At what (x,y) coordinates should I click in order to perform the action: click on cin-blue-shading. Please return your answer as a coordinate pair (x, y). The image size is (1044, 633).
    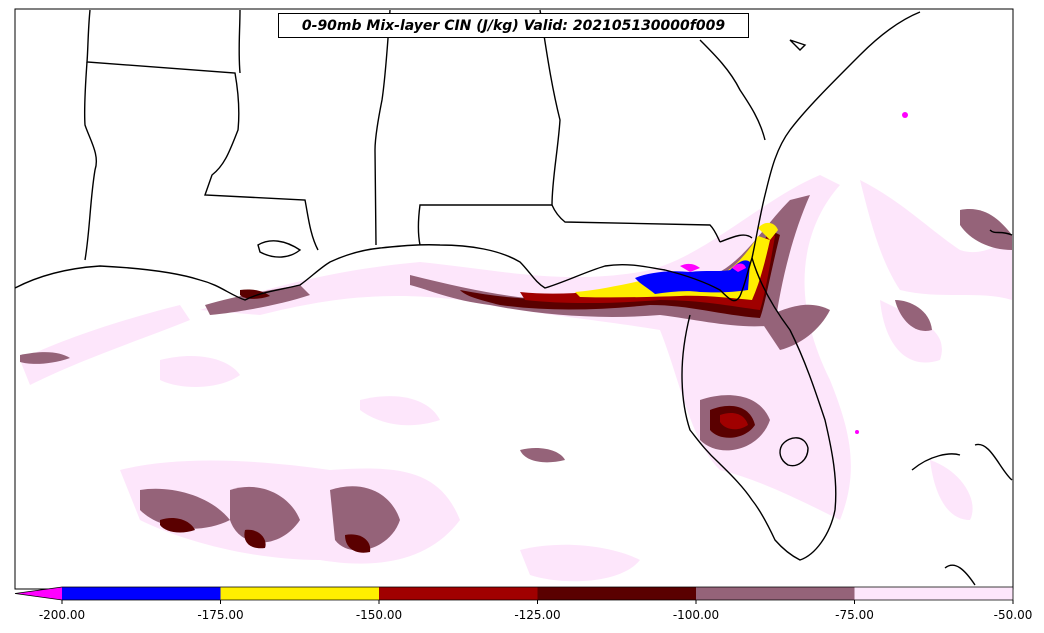
    Looking at the image, I should click on (692, 277).